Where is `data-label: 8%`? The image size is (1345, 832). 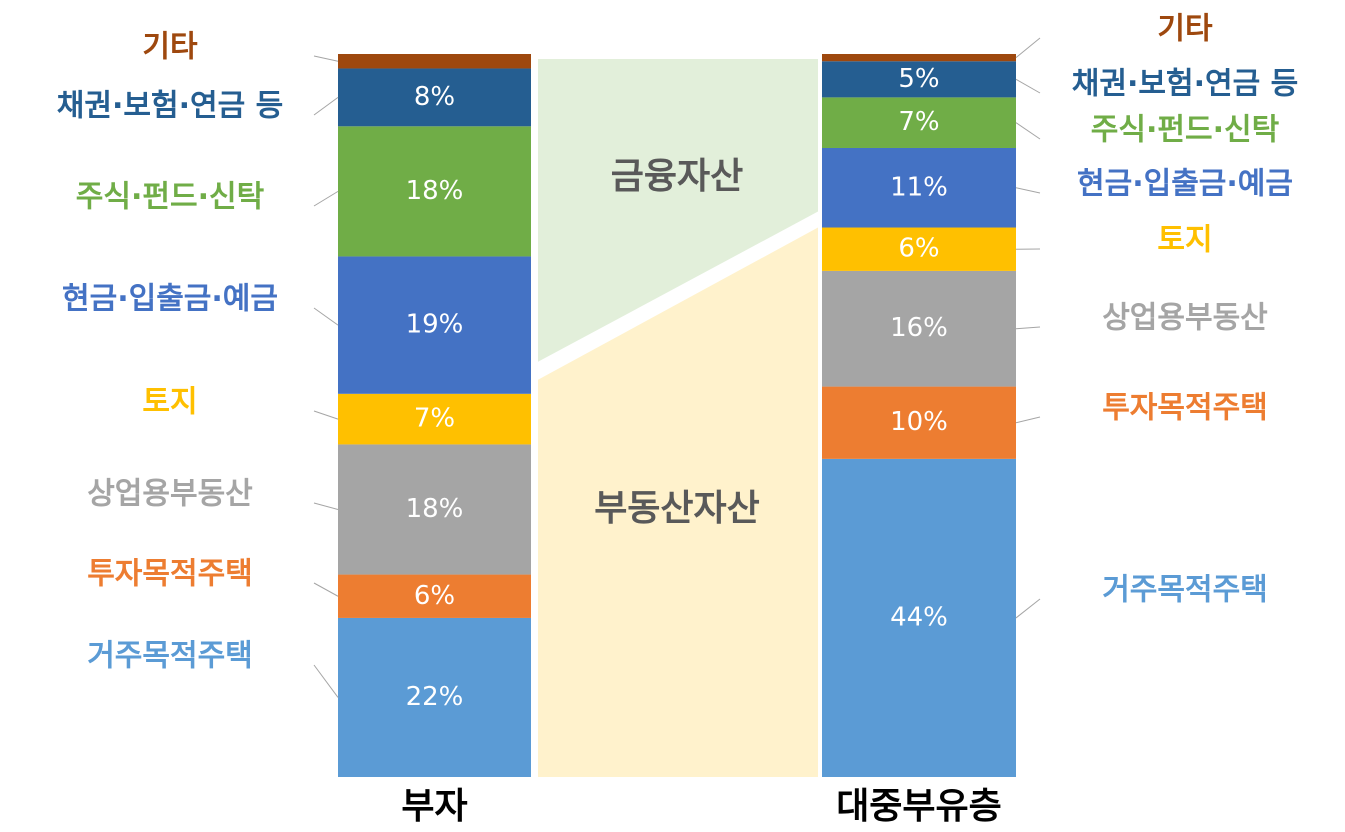
data-label: 8% is located at coordinates (434, 97).